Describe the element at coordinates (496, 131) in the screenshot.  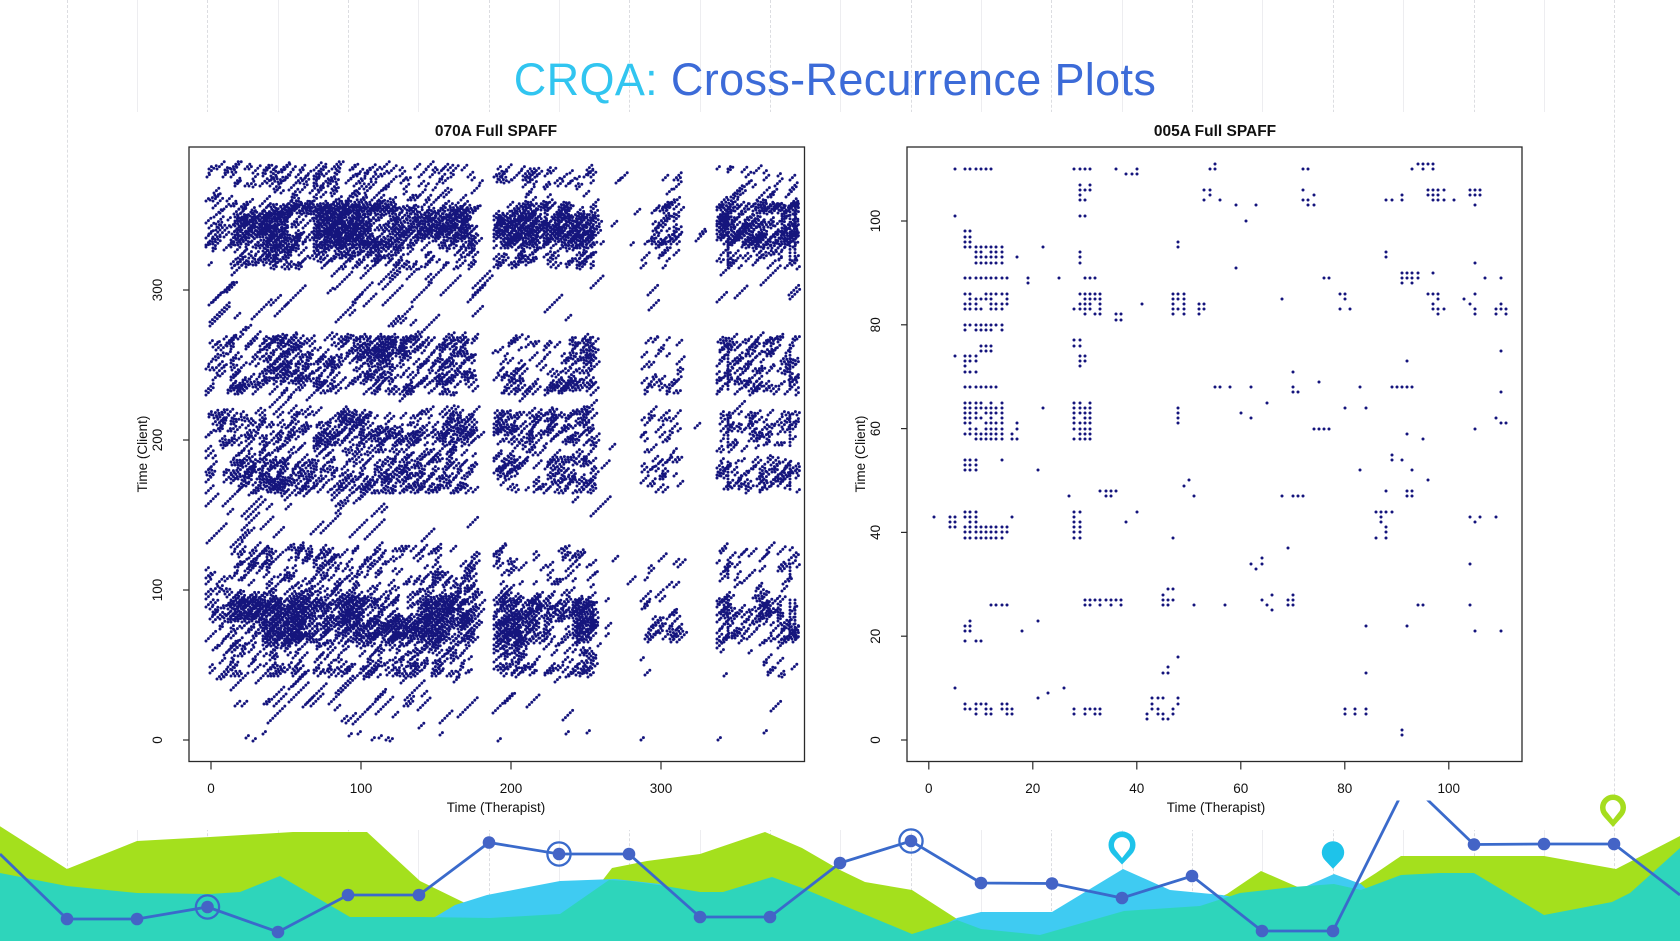
I see `svg-text: 070A Full SPAFF` at that location.